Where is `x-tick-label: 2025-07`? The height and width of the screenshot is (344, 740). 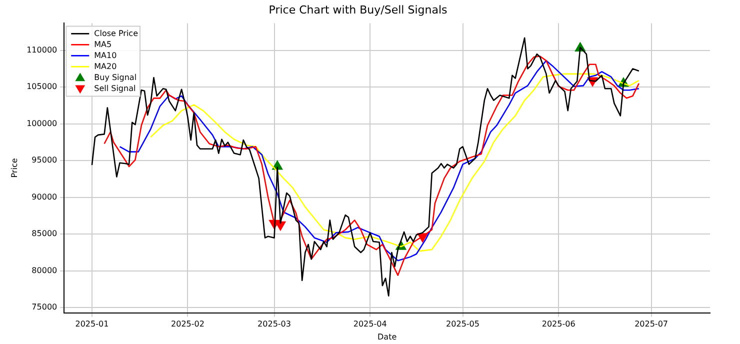
x-tick-label: 2025-07 is located at coordinates (651, 324).